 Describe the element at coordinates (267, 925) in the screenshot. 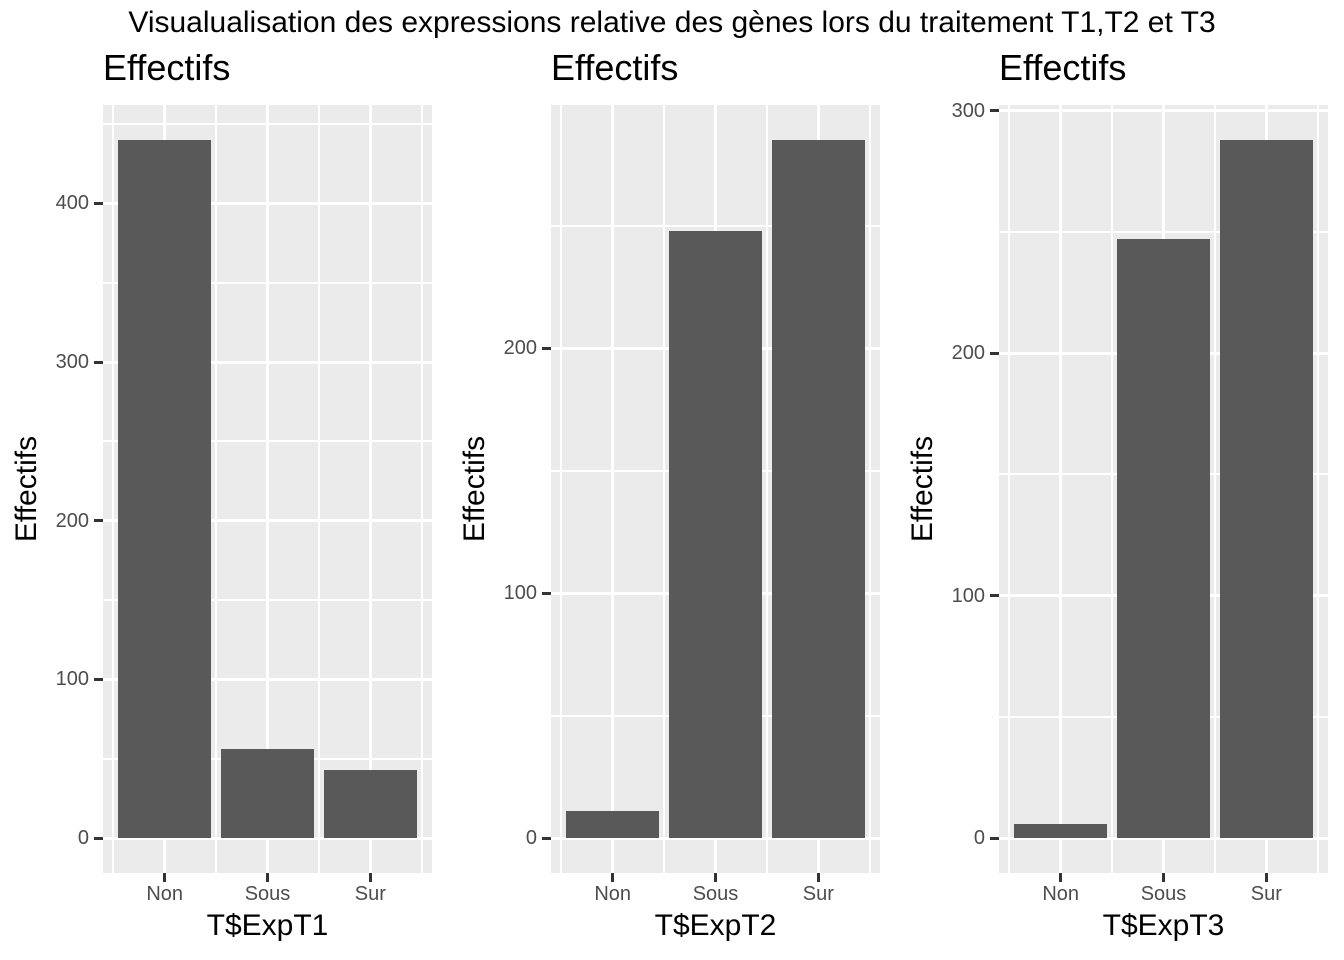

I see `x-axis-title: T$ExpT1` at that location.